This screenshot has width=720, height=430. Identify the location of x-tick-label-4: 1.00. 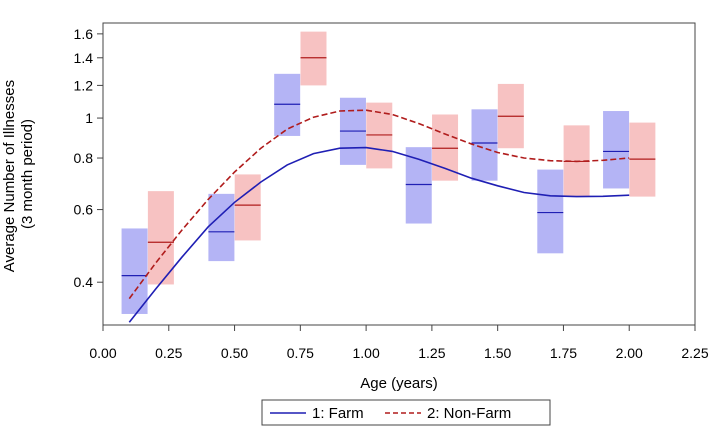
(365, 353).